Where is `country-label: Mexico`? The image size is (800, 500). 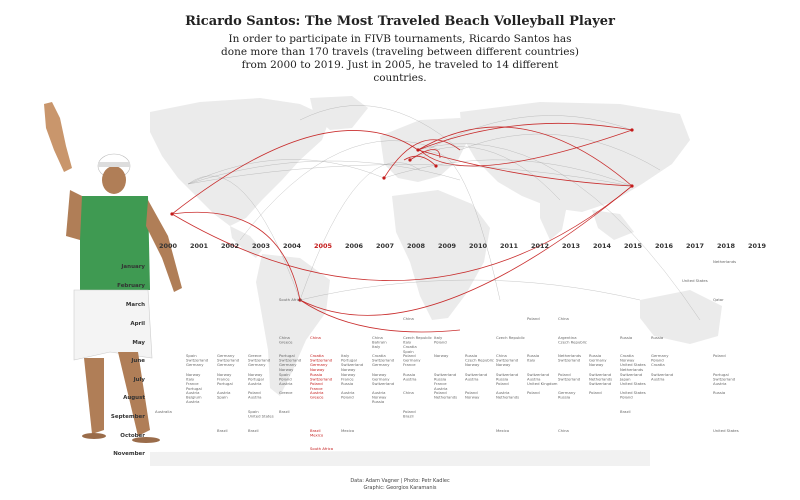
country-label: Mexico is located at coordinates (503, 430).